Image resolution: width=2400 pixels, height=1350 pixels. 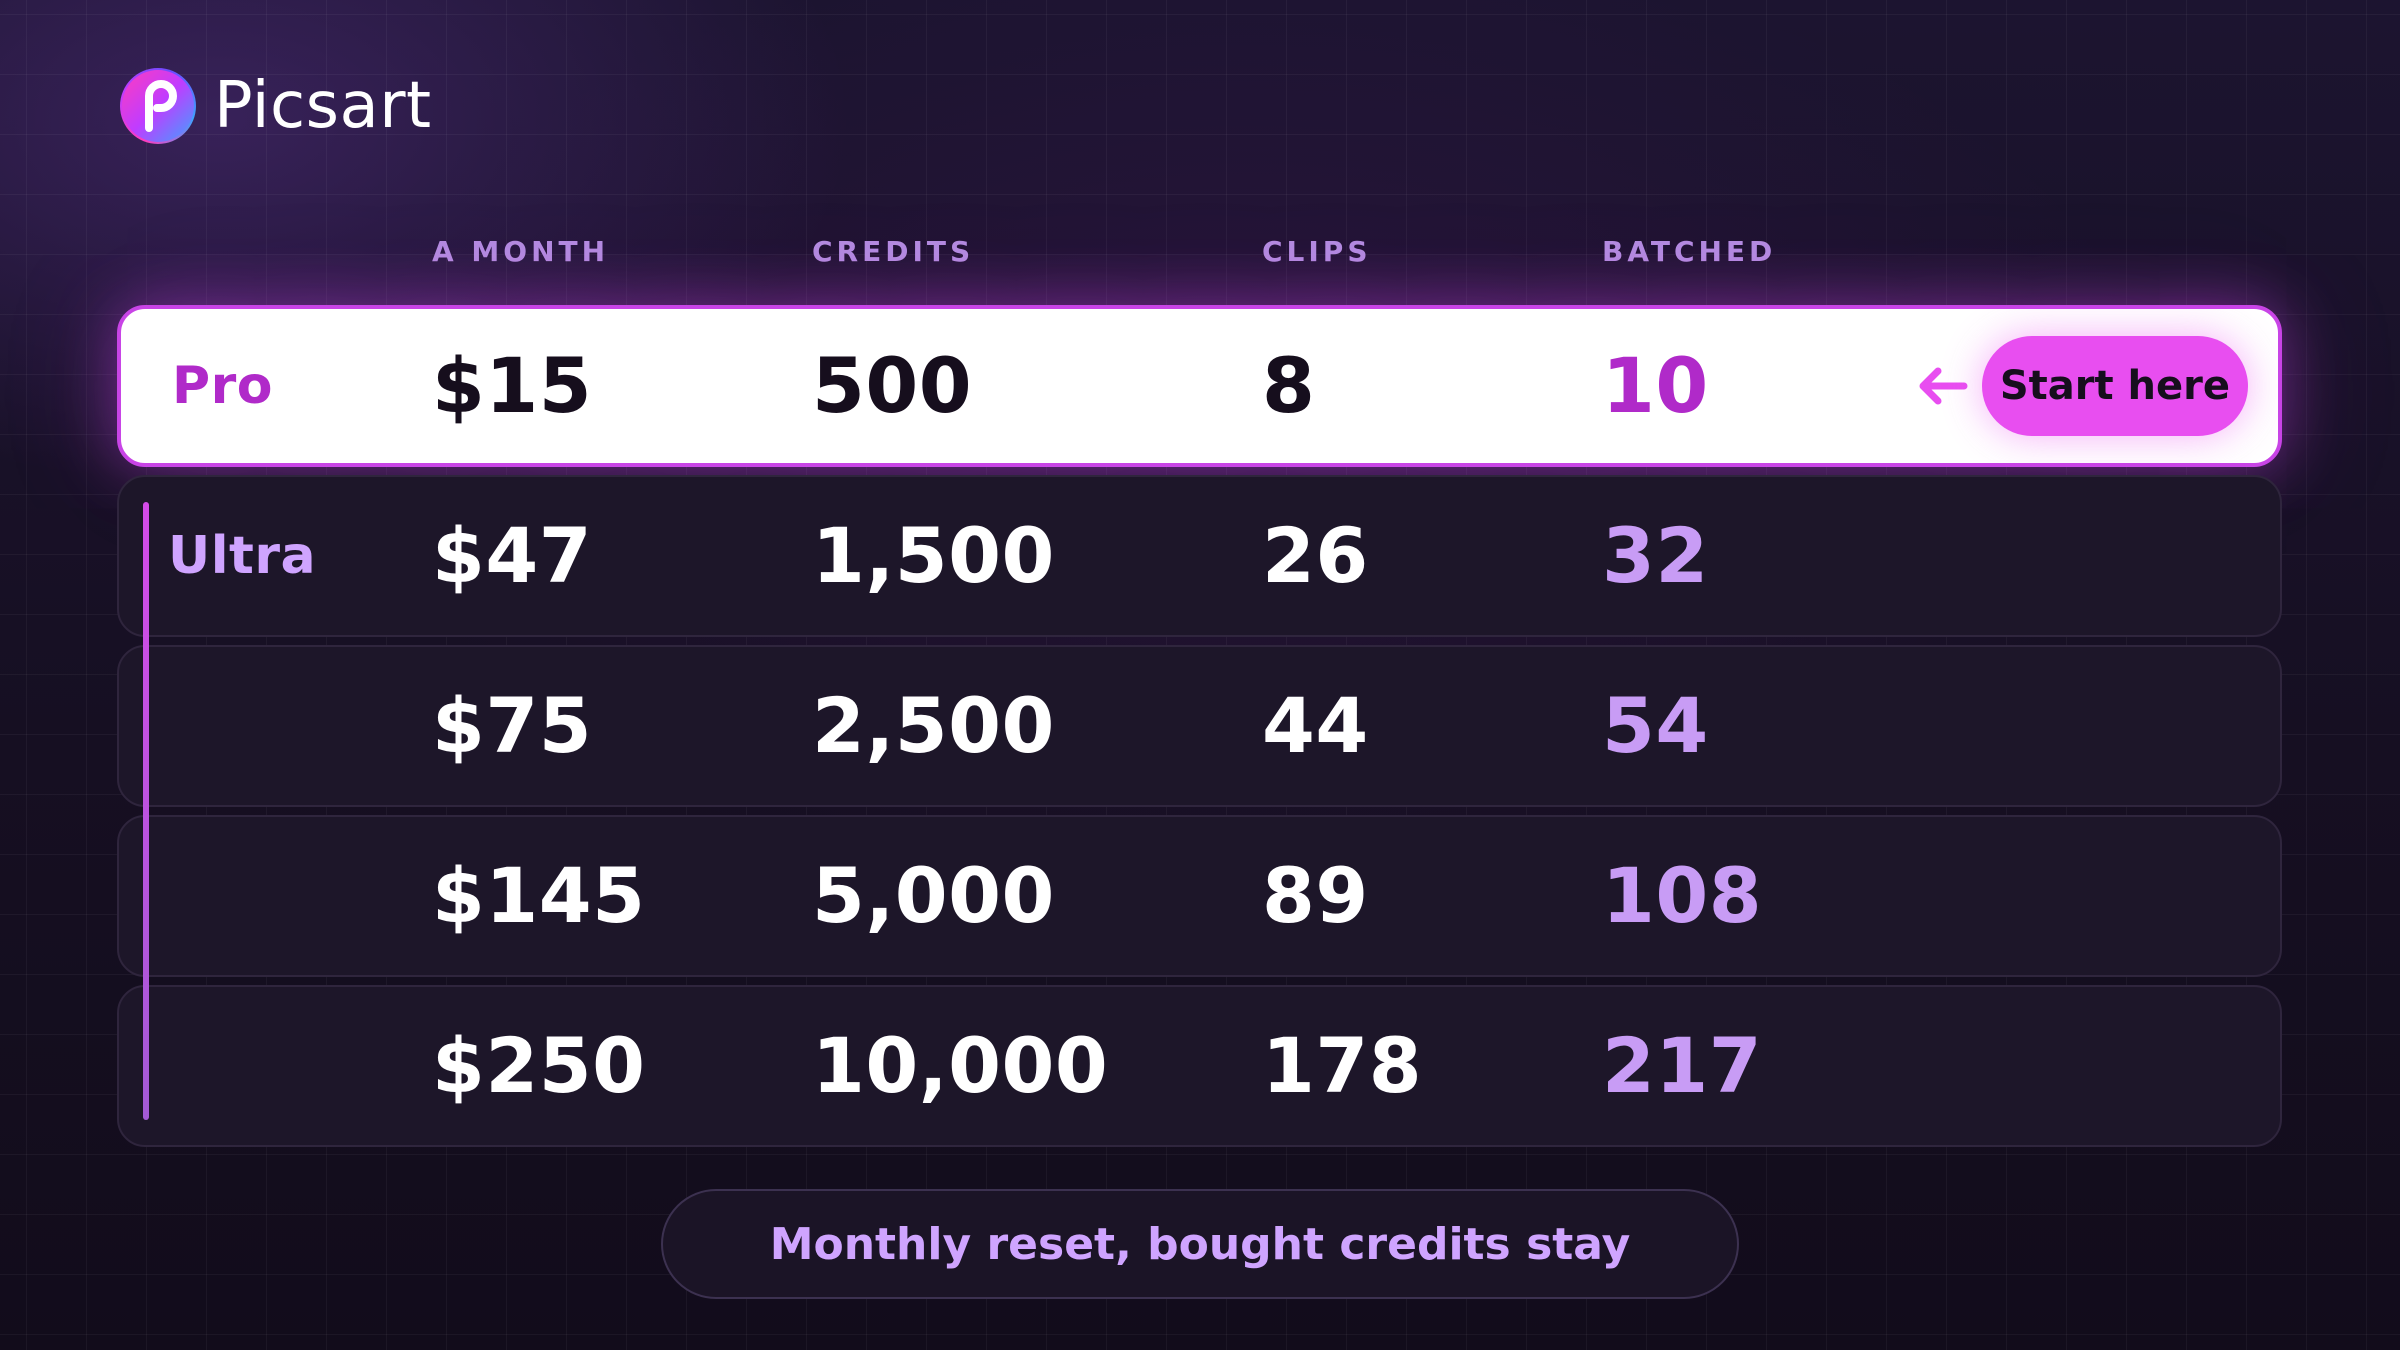 I want to click on price-cell: $250, so click(x=539, y=1065).